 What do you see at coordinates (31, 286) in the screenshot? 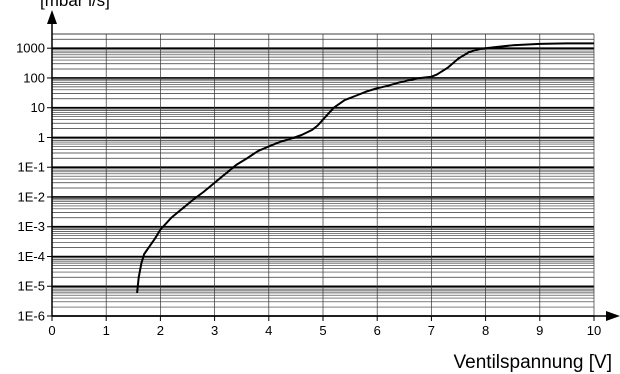
I see `y-tick-label: 1E-5` at bounding box center [31, 286].